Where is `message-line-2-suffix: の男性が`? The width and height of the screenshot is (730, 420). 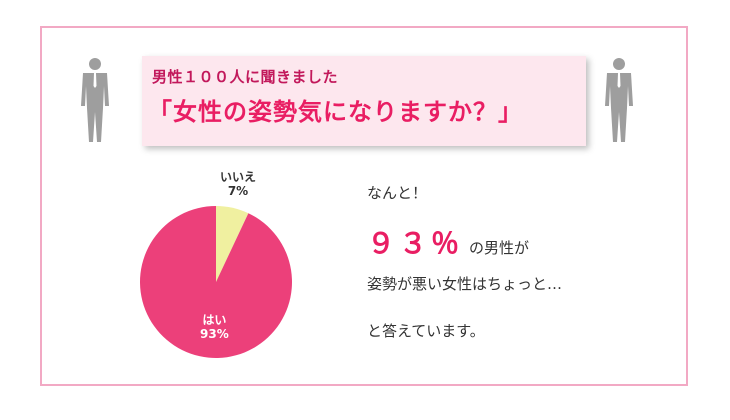
message-line-2-suffix: の男性が is located at coordinates (499, 248).